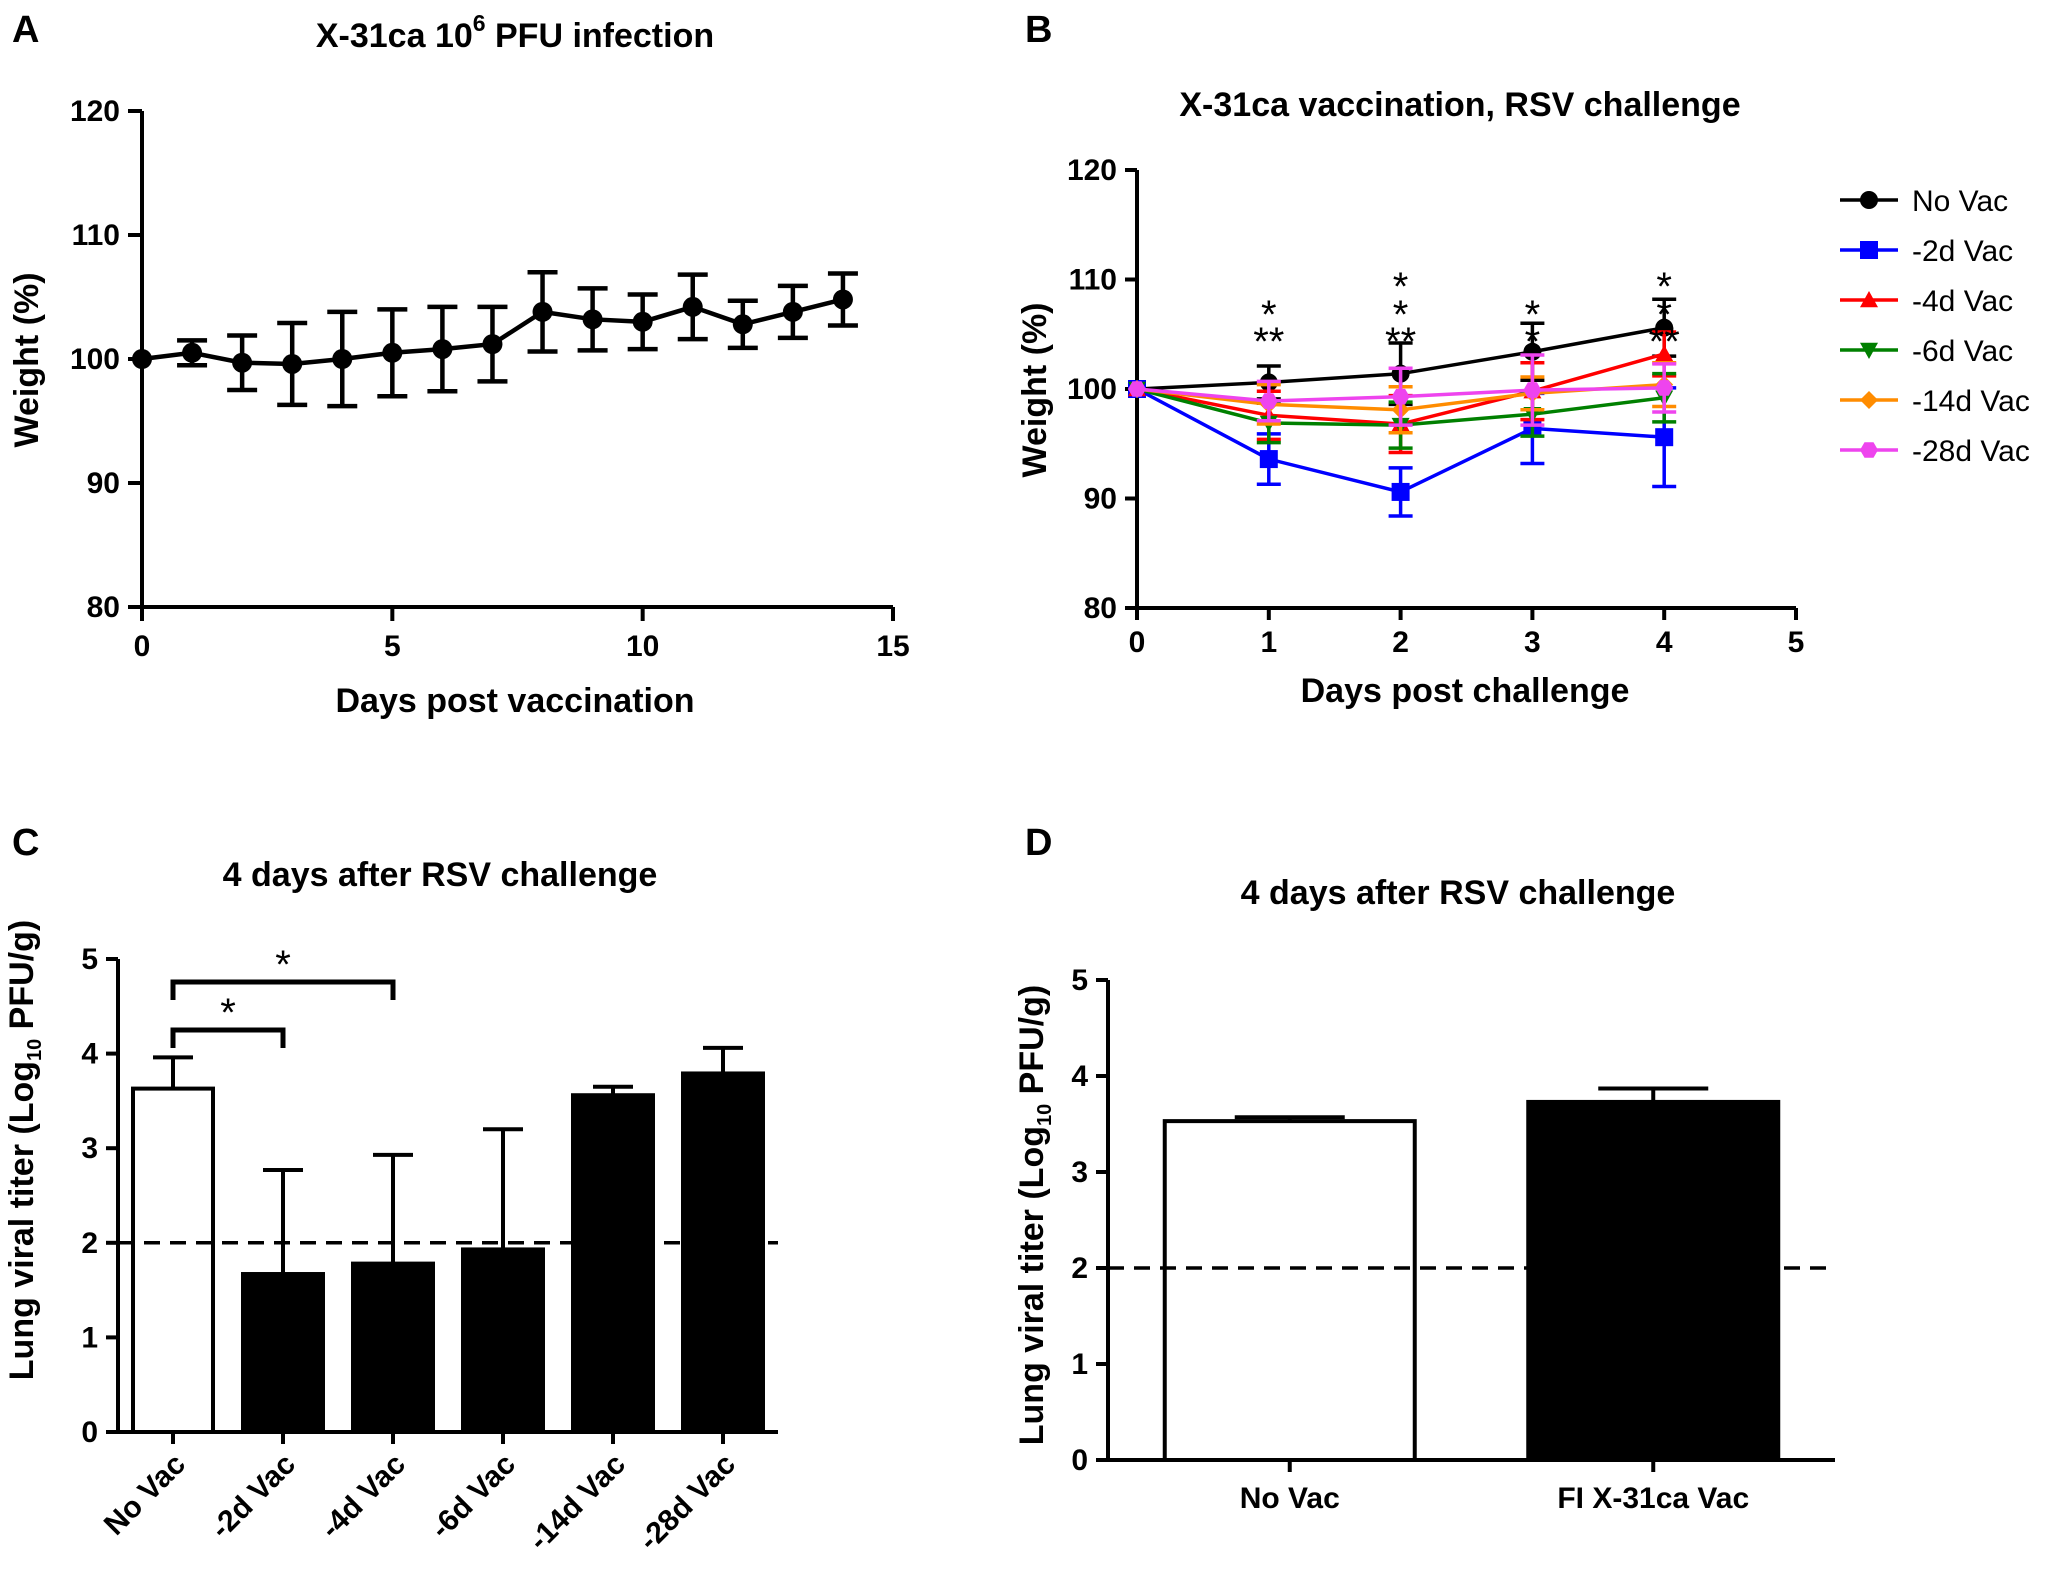 This screenshot has width=2065, height=1588. What do you see at coordinates (1960, 201) in the screenshot?
I see `legend-label: No Vac` at bounding box center [1960, 201].